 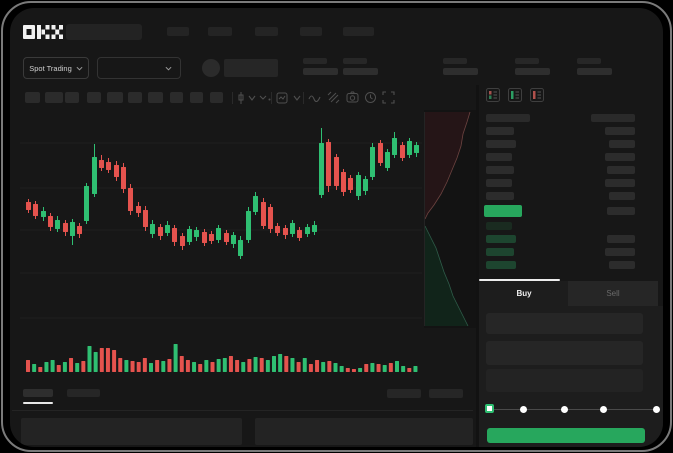 I want to click on amount-slider, so click(x=572, y=409).